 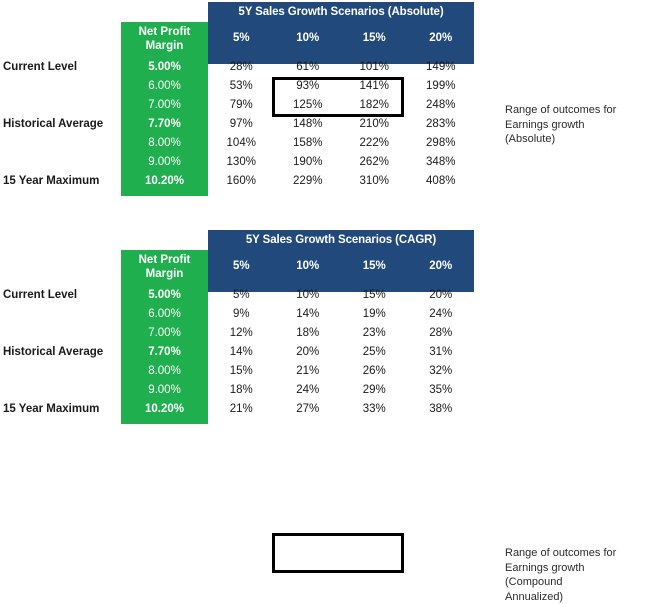 What do you see at coordinates (341, 314) in the screenshot?
I see `table-row: 9% 14% 19% 24%` at bounding box center [341, 314].